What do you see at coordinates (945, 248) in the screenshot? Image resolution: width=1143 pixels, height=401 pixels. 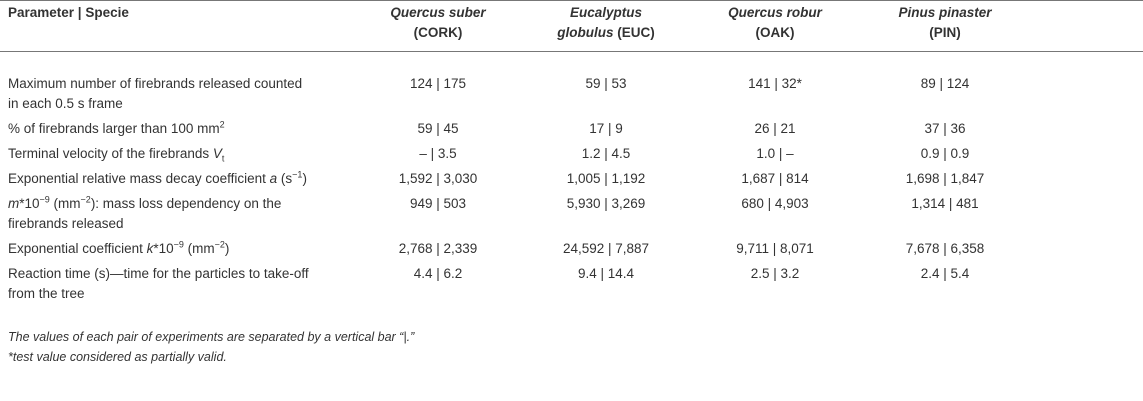 I see `data-cell: 7,678 | 6,358` at bounding box center [945, 248].